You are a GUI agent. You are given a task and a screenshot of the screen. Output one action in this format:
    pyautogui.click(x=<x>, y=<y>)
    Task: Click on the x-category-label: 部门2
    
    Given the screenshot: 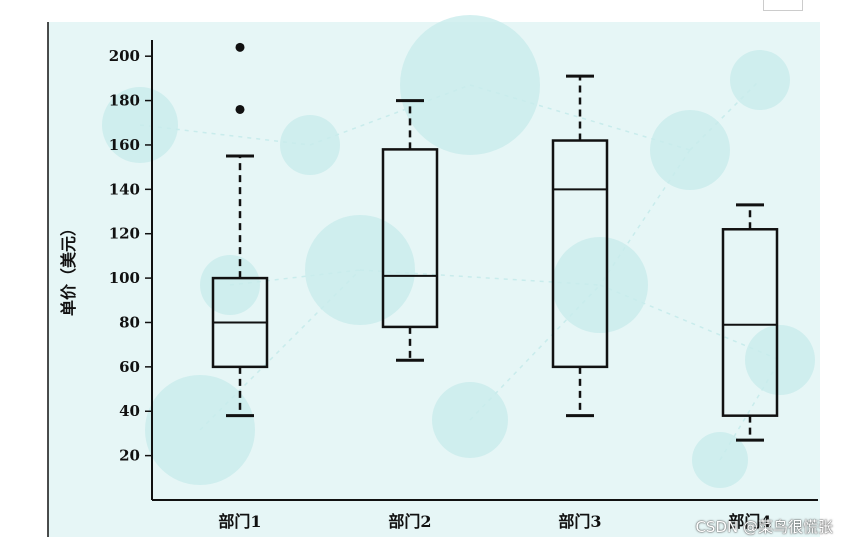 What is the action you would take?
    pyautogui.click(x=409, y=521)
    